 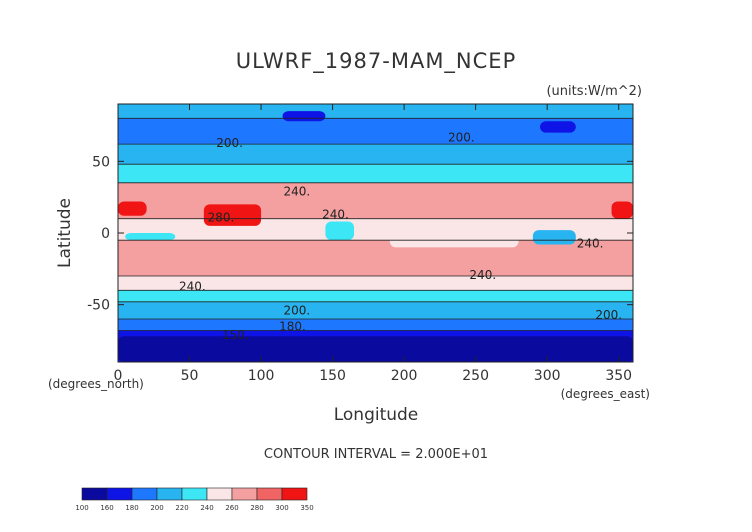 I want to click on x-tick-label-1: 50, so click(x=190, y=376).